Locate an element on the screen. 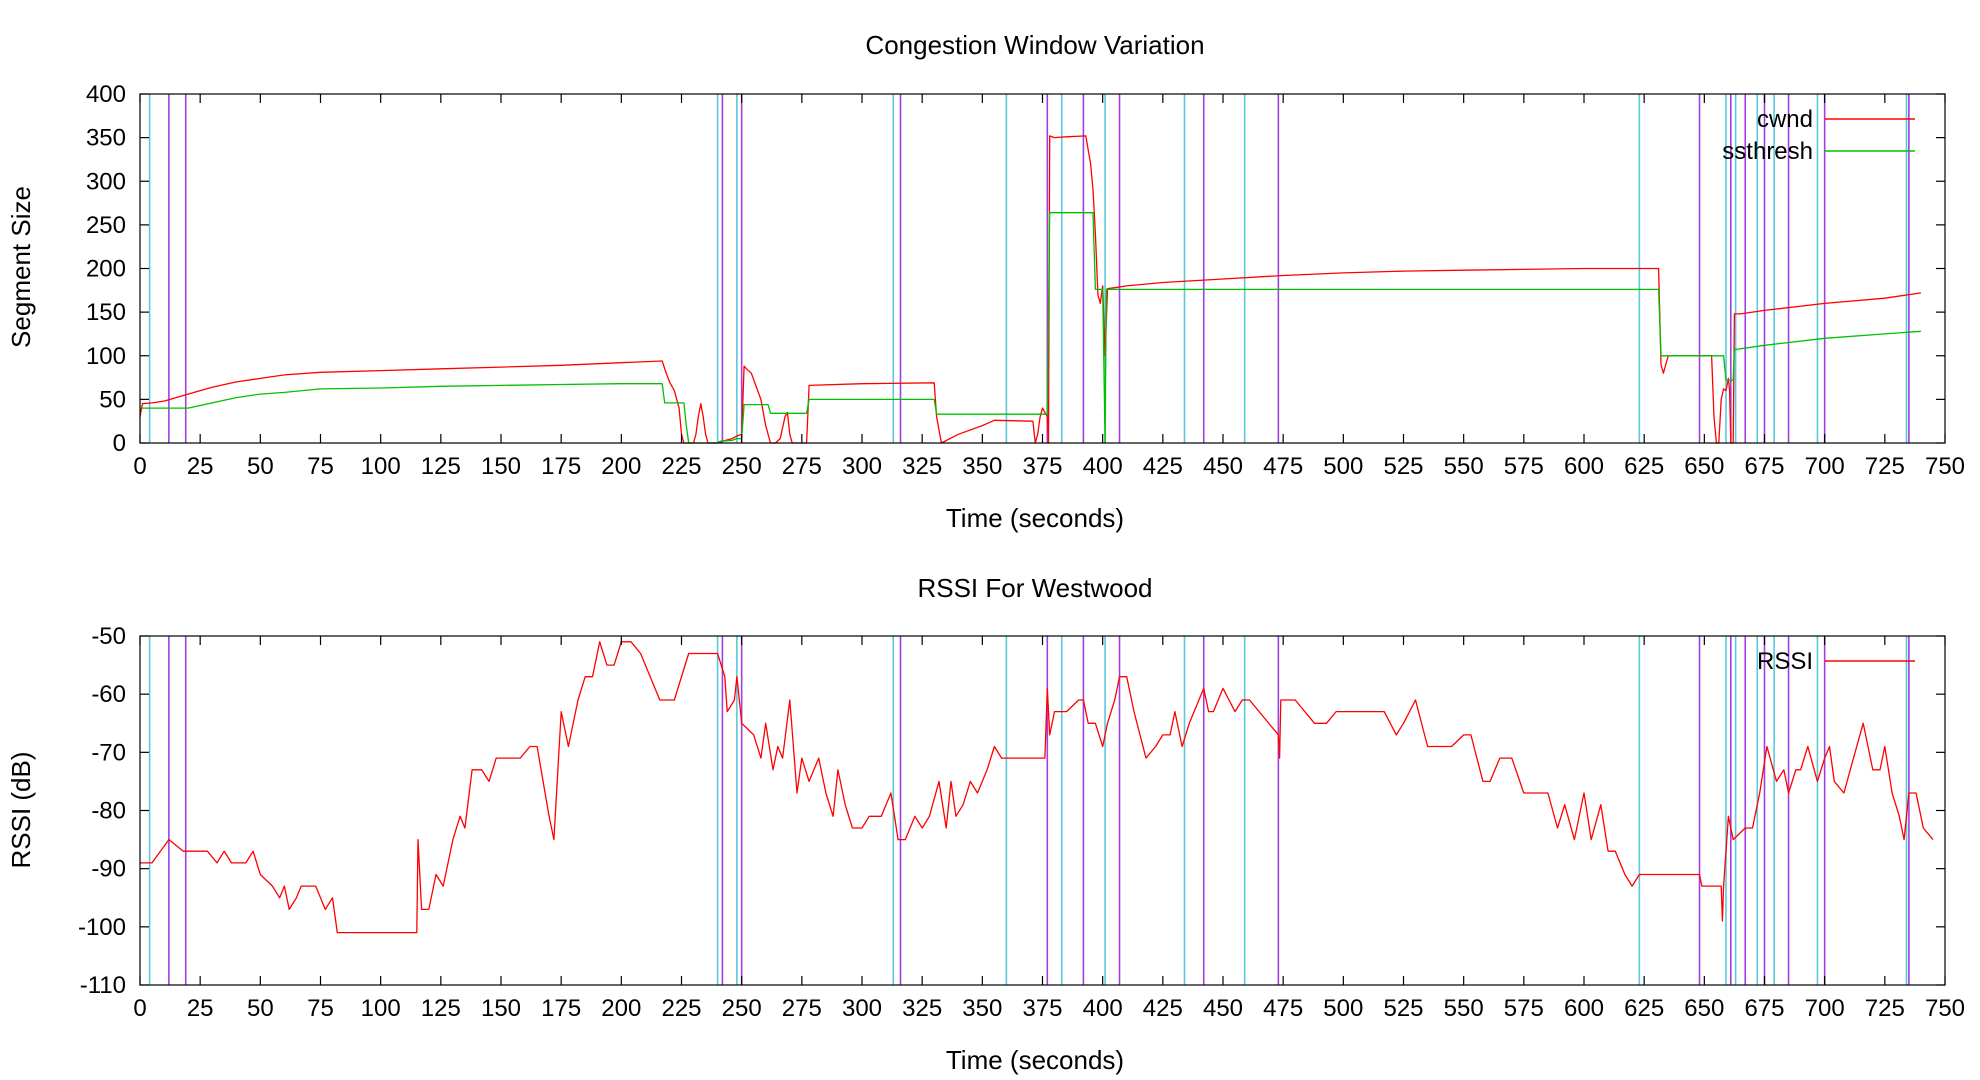  legend-label-cwnd: cwnd is located at coordinates (1785, 119).